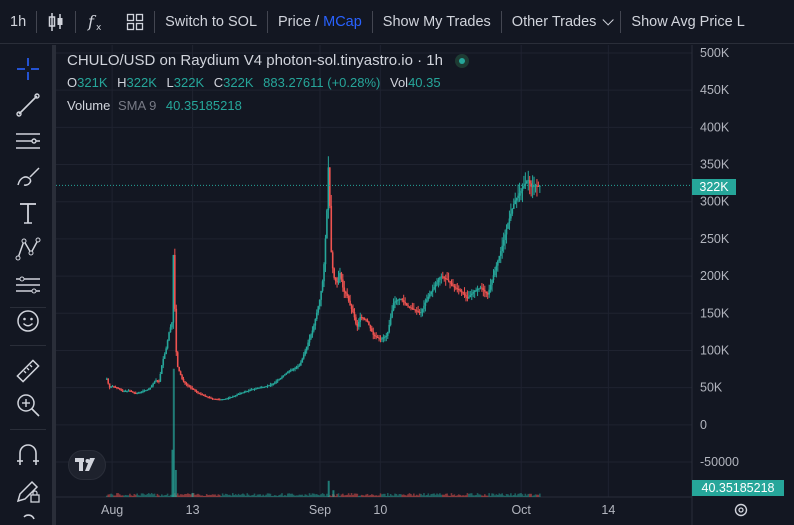 Image resolution: width=794 pixels, height=525 pixels. Describe the element at coordinates (28, 518) in the screenshot. I see `stay-in-drawing-icon` at that location.